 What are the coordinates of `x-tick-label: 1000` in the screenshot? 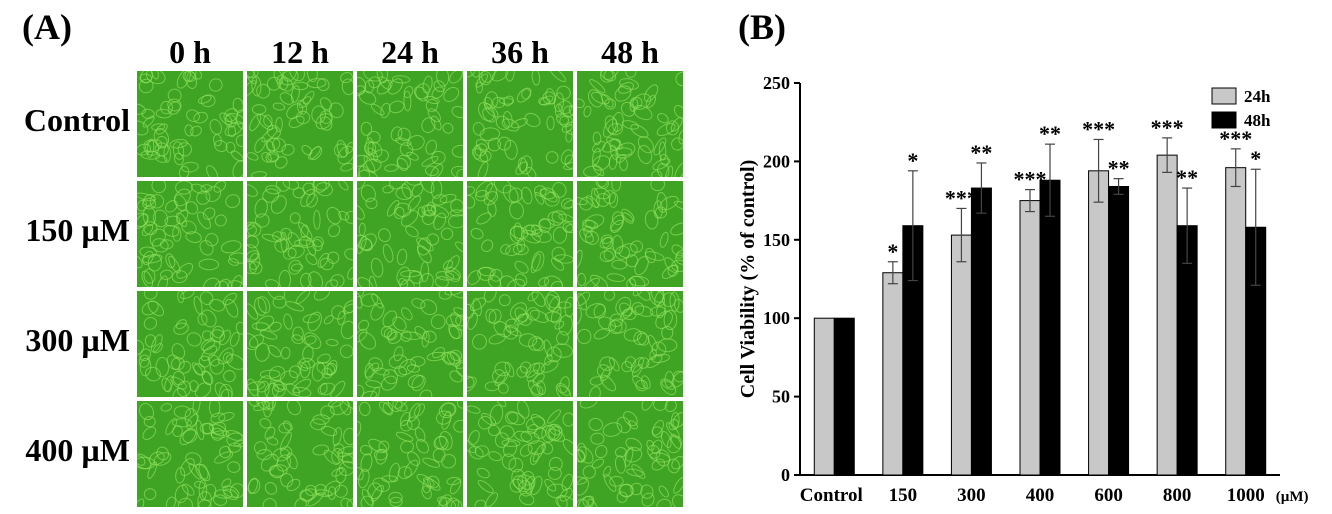 It's located at (1246, 495).